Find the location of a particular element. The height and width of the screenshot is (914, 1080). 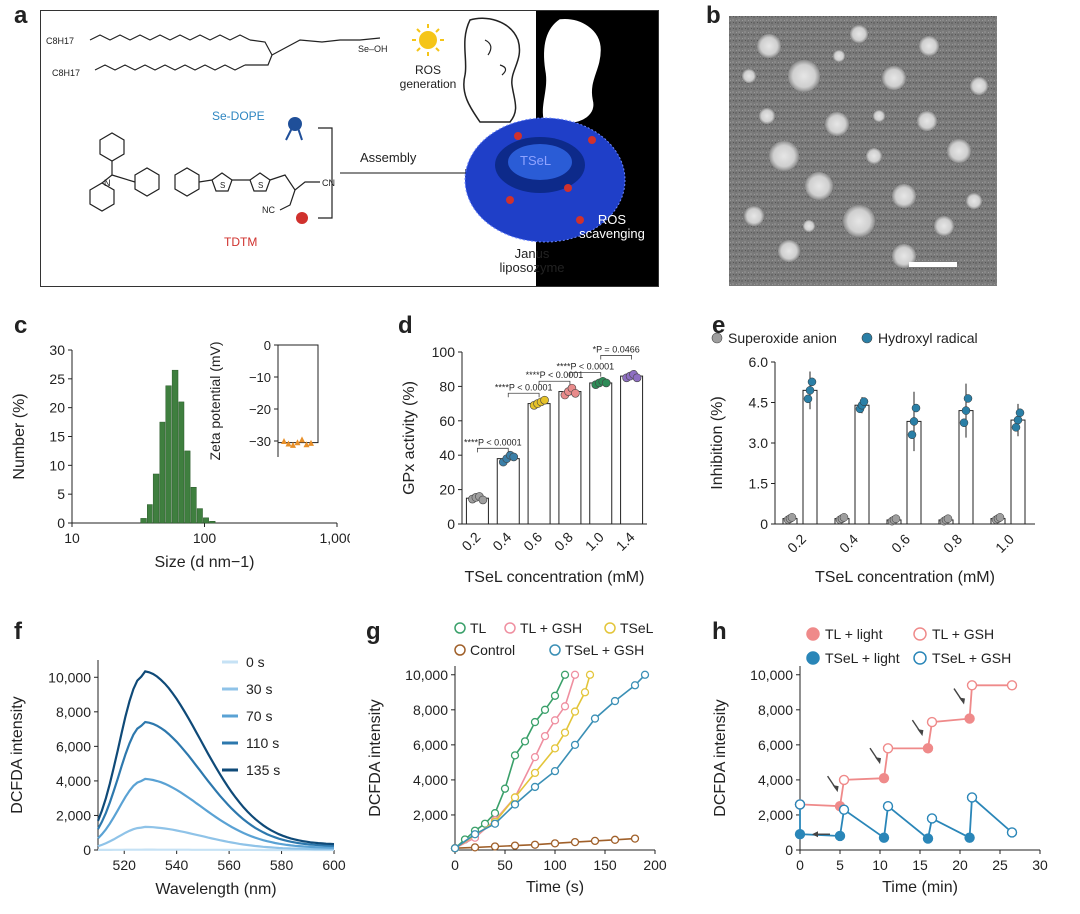

sedope-label: Se-DOPE is located at coordinates (238, 116).